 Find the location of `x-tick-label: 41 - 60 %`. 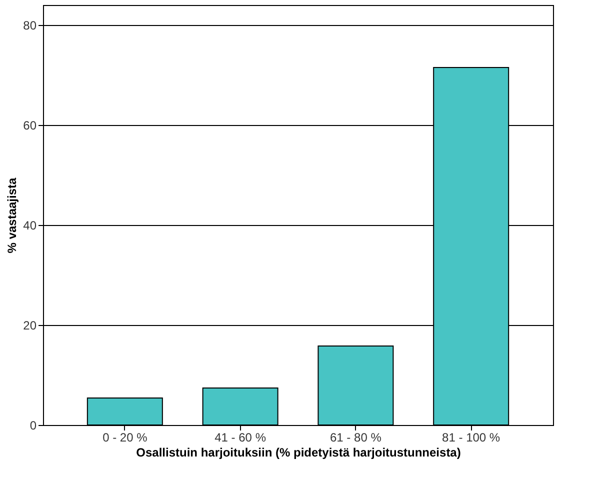

x-tick-label: 41 - 60 % is located at coordinates (240, 437).